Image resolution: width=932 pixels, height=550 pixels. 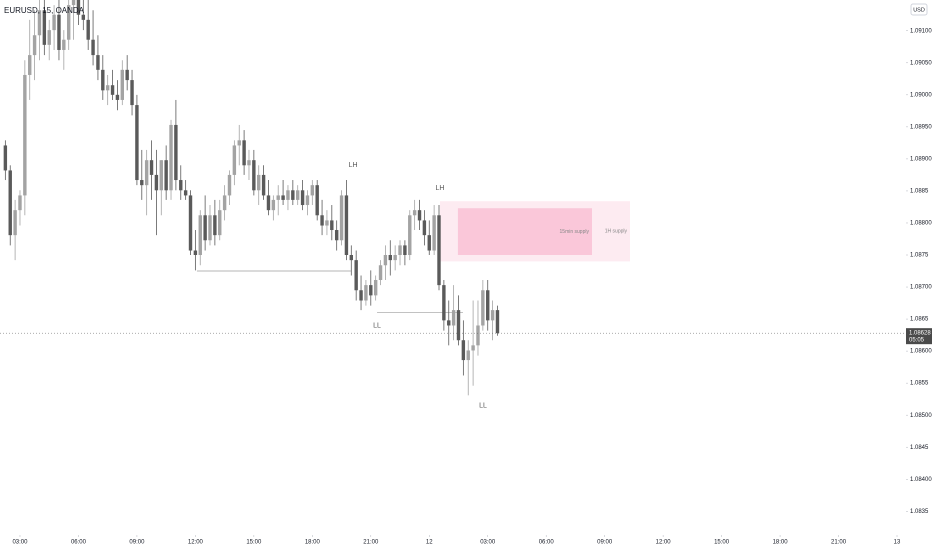 What do you see at coordinates (921, 352) in the screenshot?
I see `y-tick-label: 1.08600` at bounding box center [921, 352].